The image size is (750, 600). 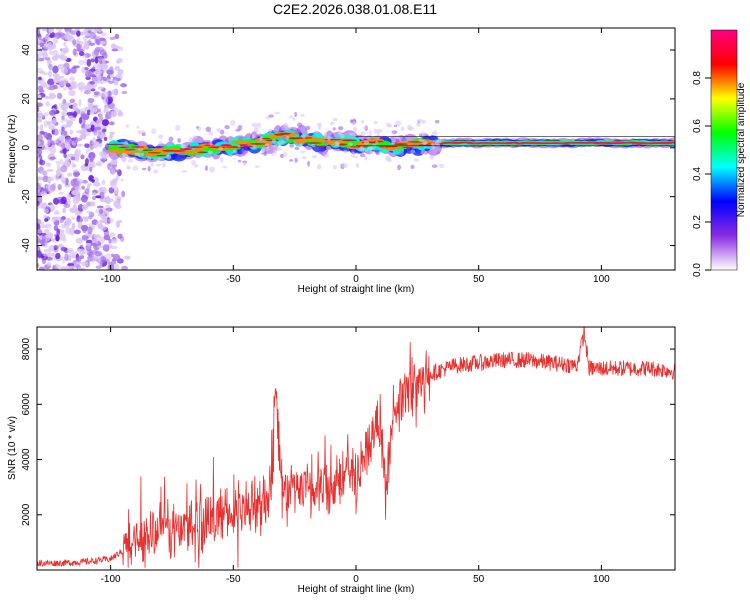 What do you see at coordinates (356, 279) in the screenshot?
I see `spectrogram-x-tick-label: 0` at bounding box center [356, 279].